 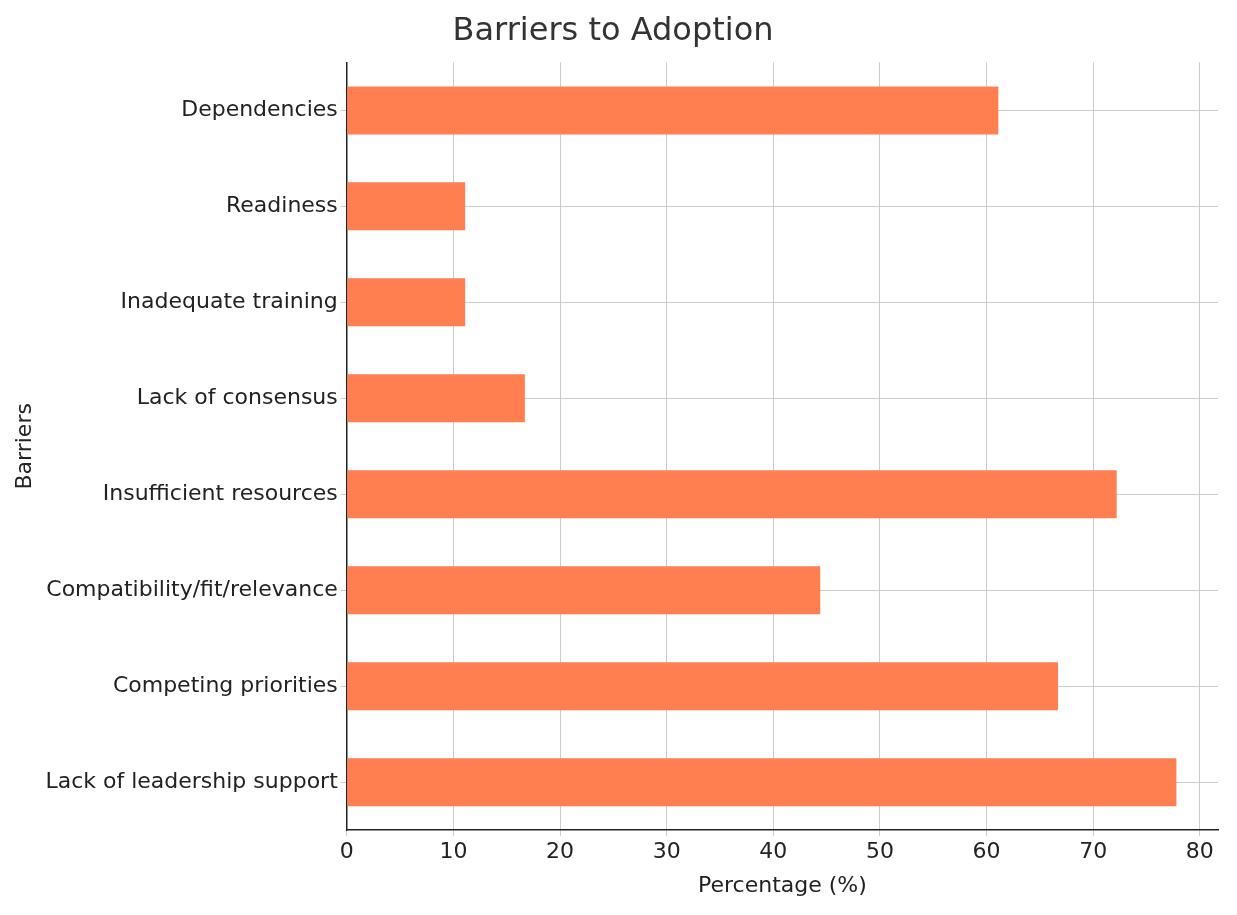 I want to click on x-tick-label: 30, so click(x=666, y=851).